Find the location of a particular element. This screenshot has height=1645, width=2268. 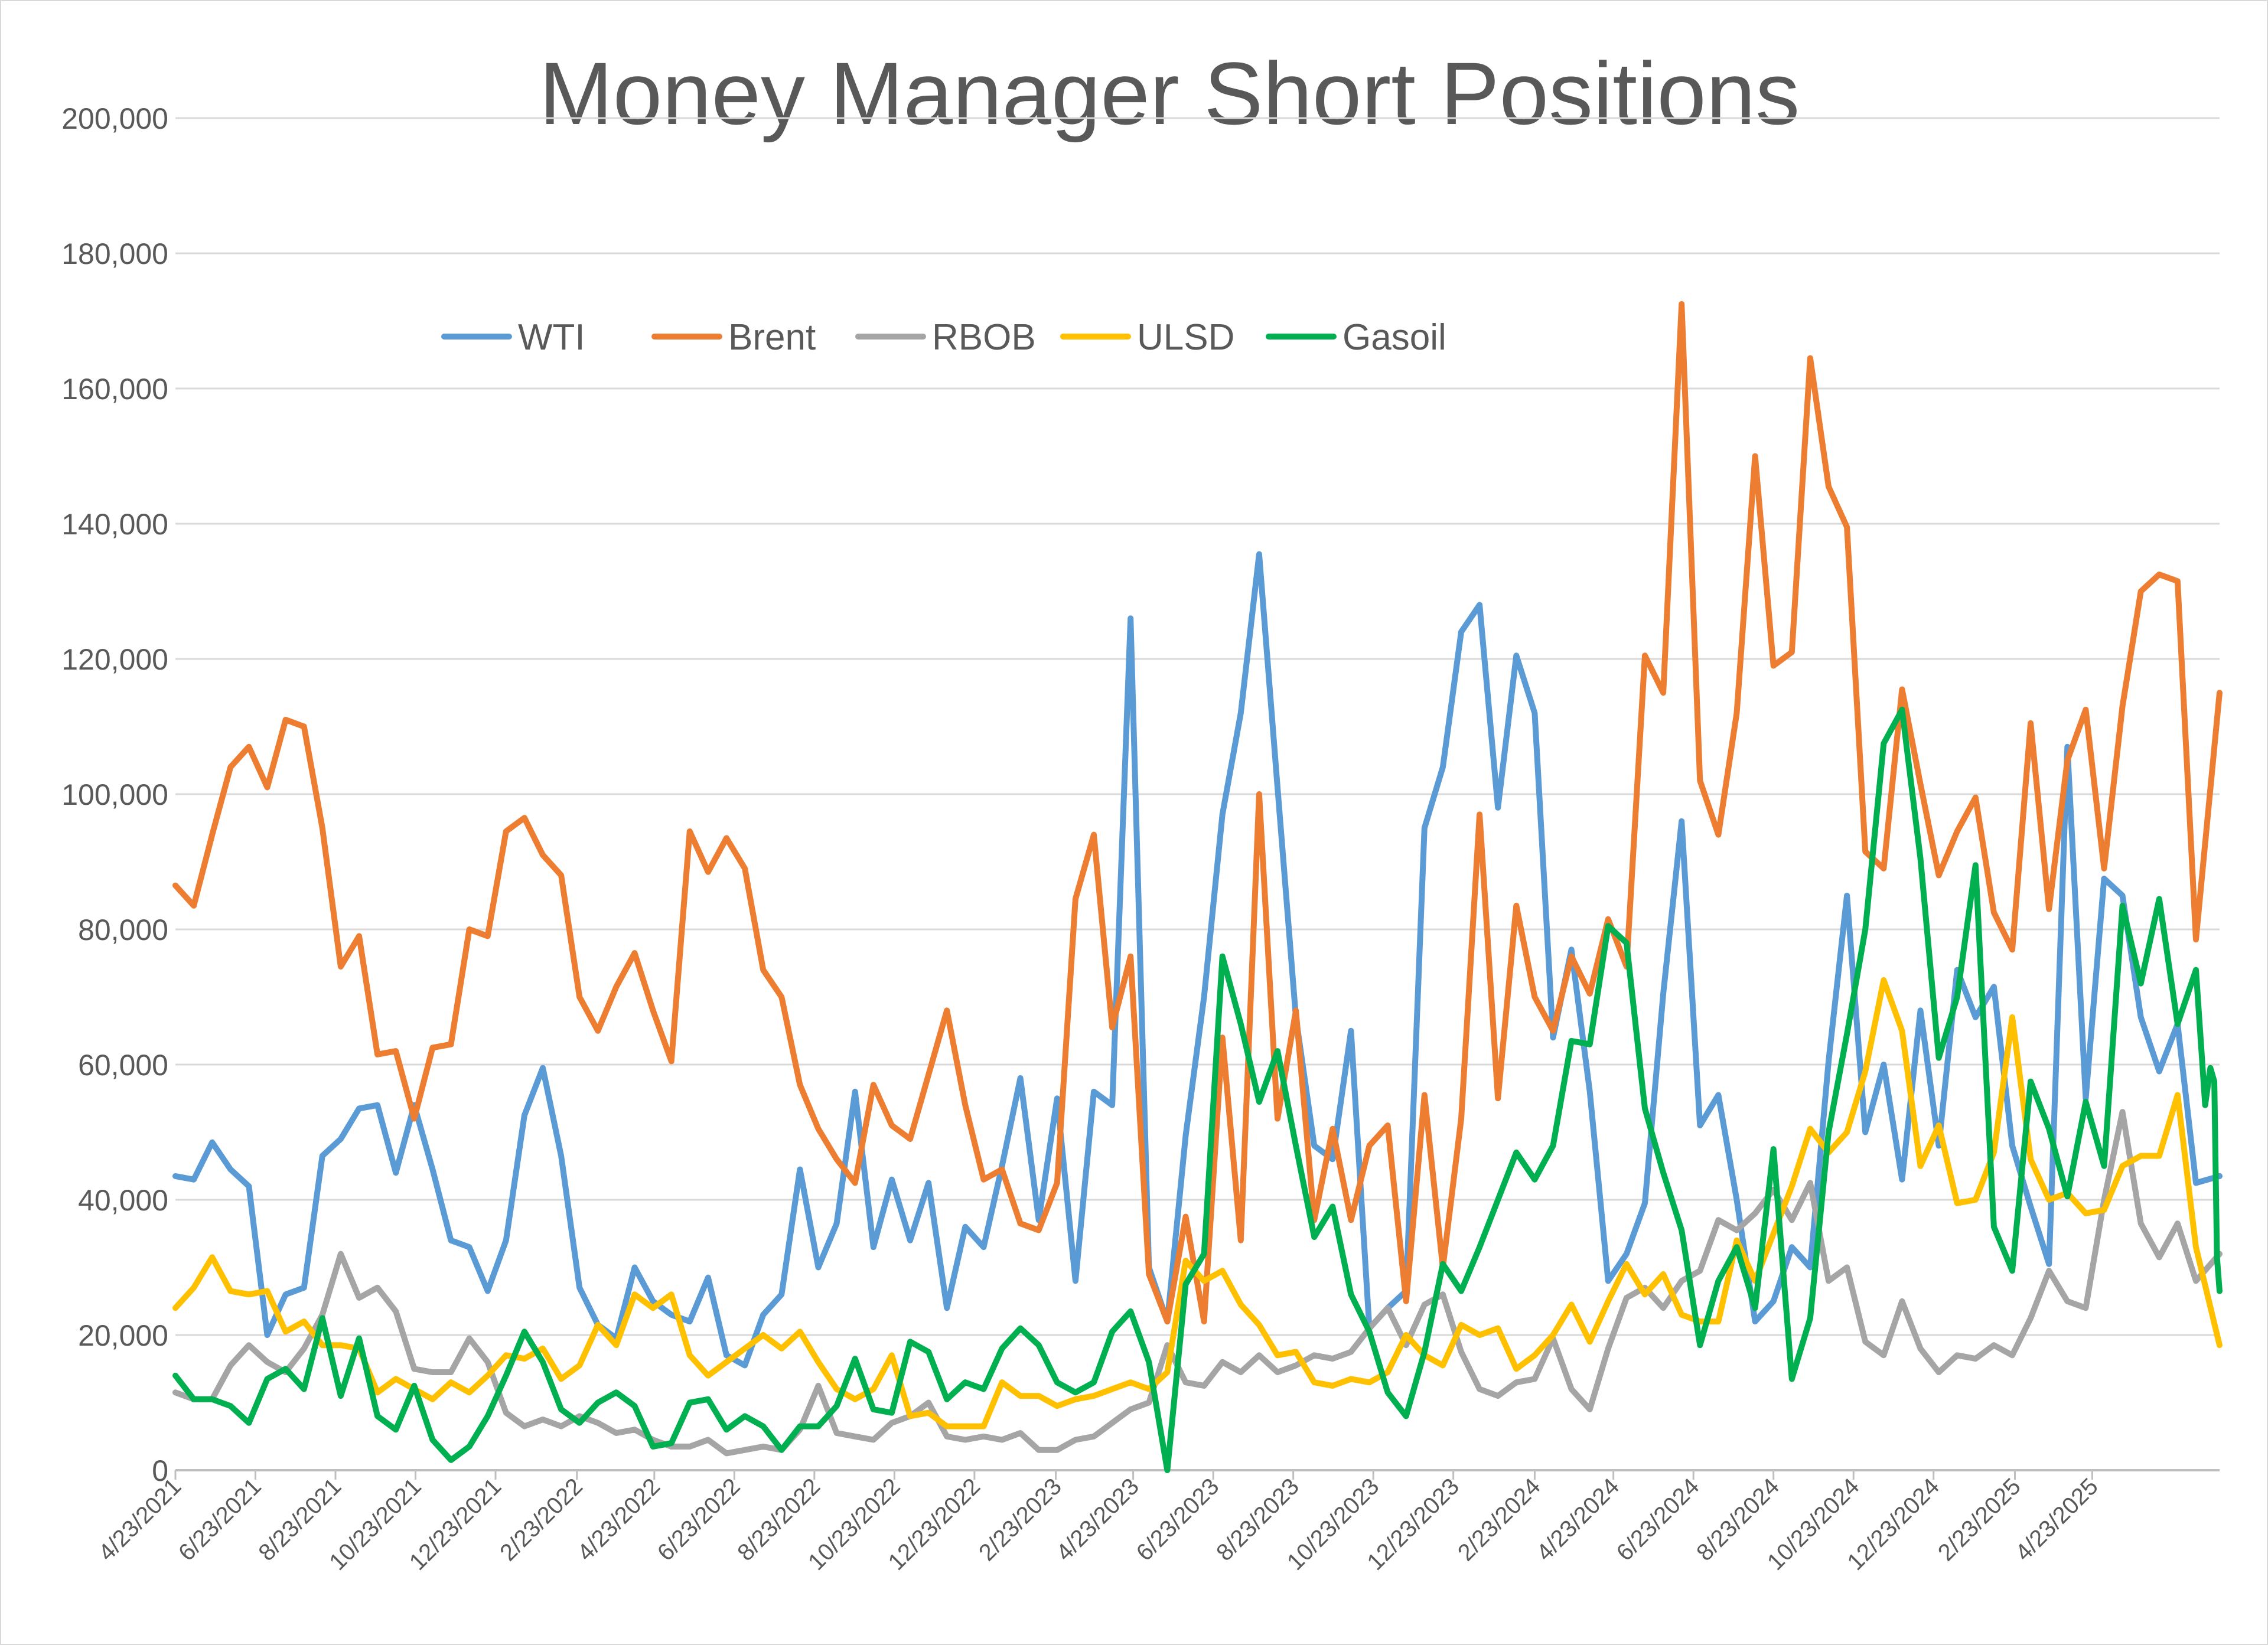

legend-label-brent: Brent is located at coordinates (772, 337).